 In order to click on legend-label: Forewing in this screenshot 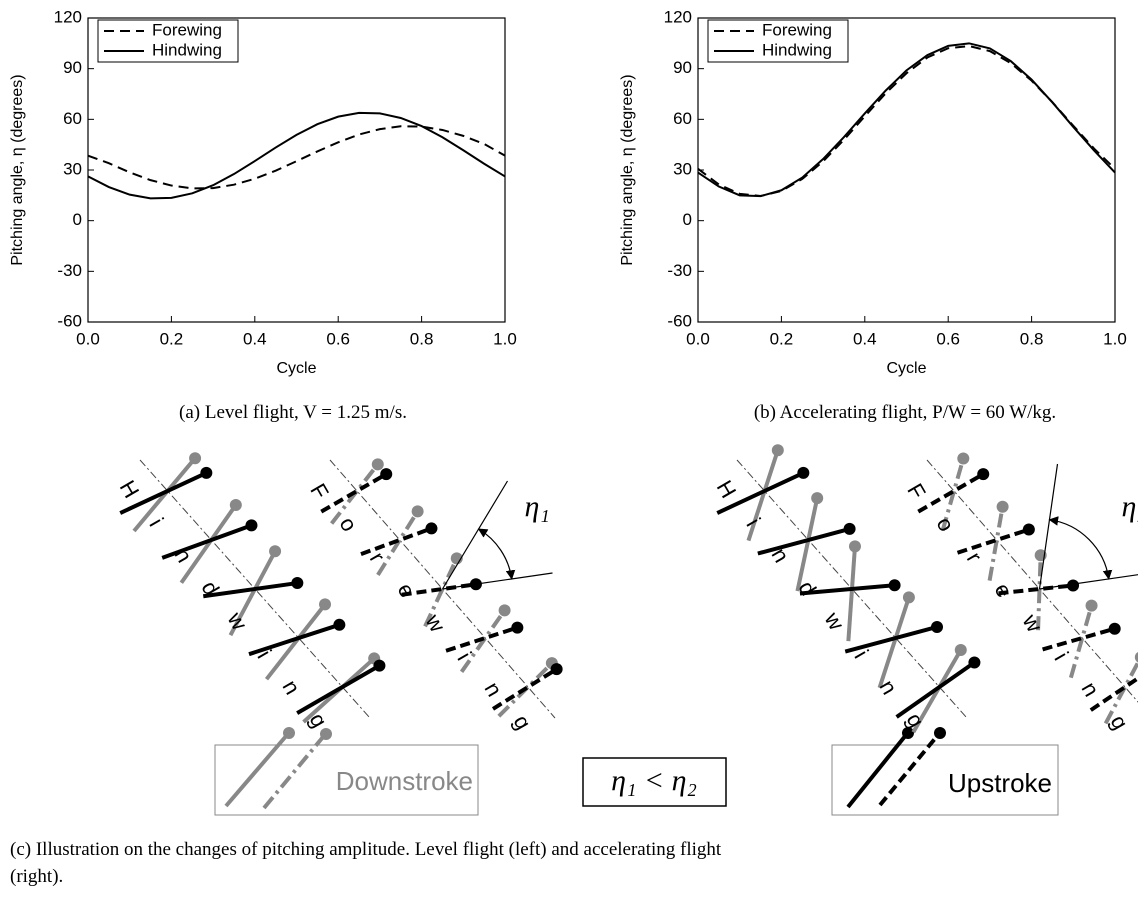, I will do `click(187, 29)`.